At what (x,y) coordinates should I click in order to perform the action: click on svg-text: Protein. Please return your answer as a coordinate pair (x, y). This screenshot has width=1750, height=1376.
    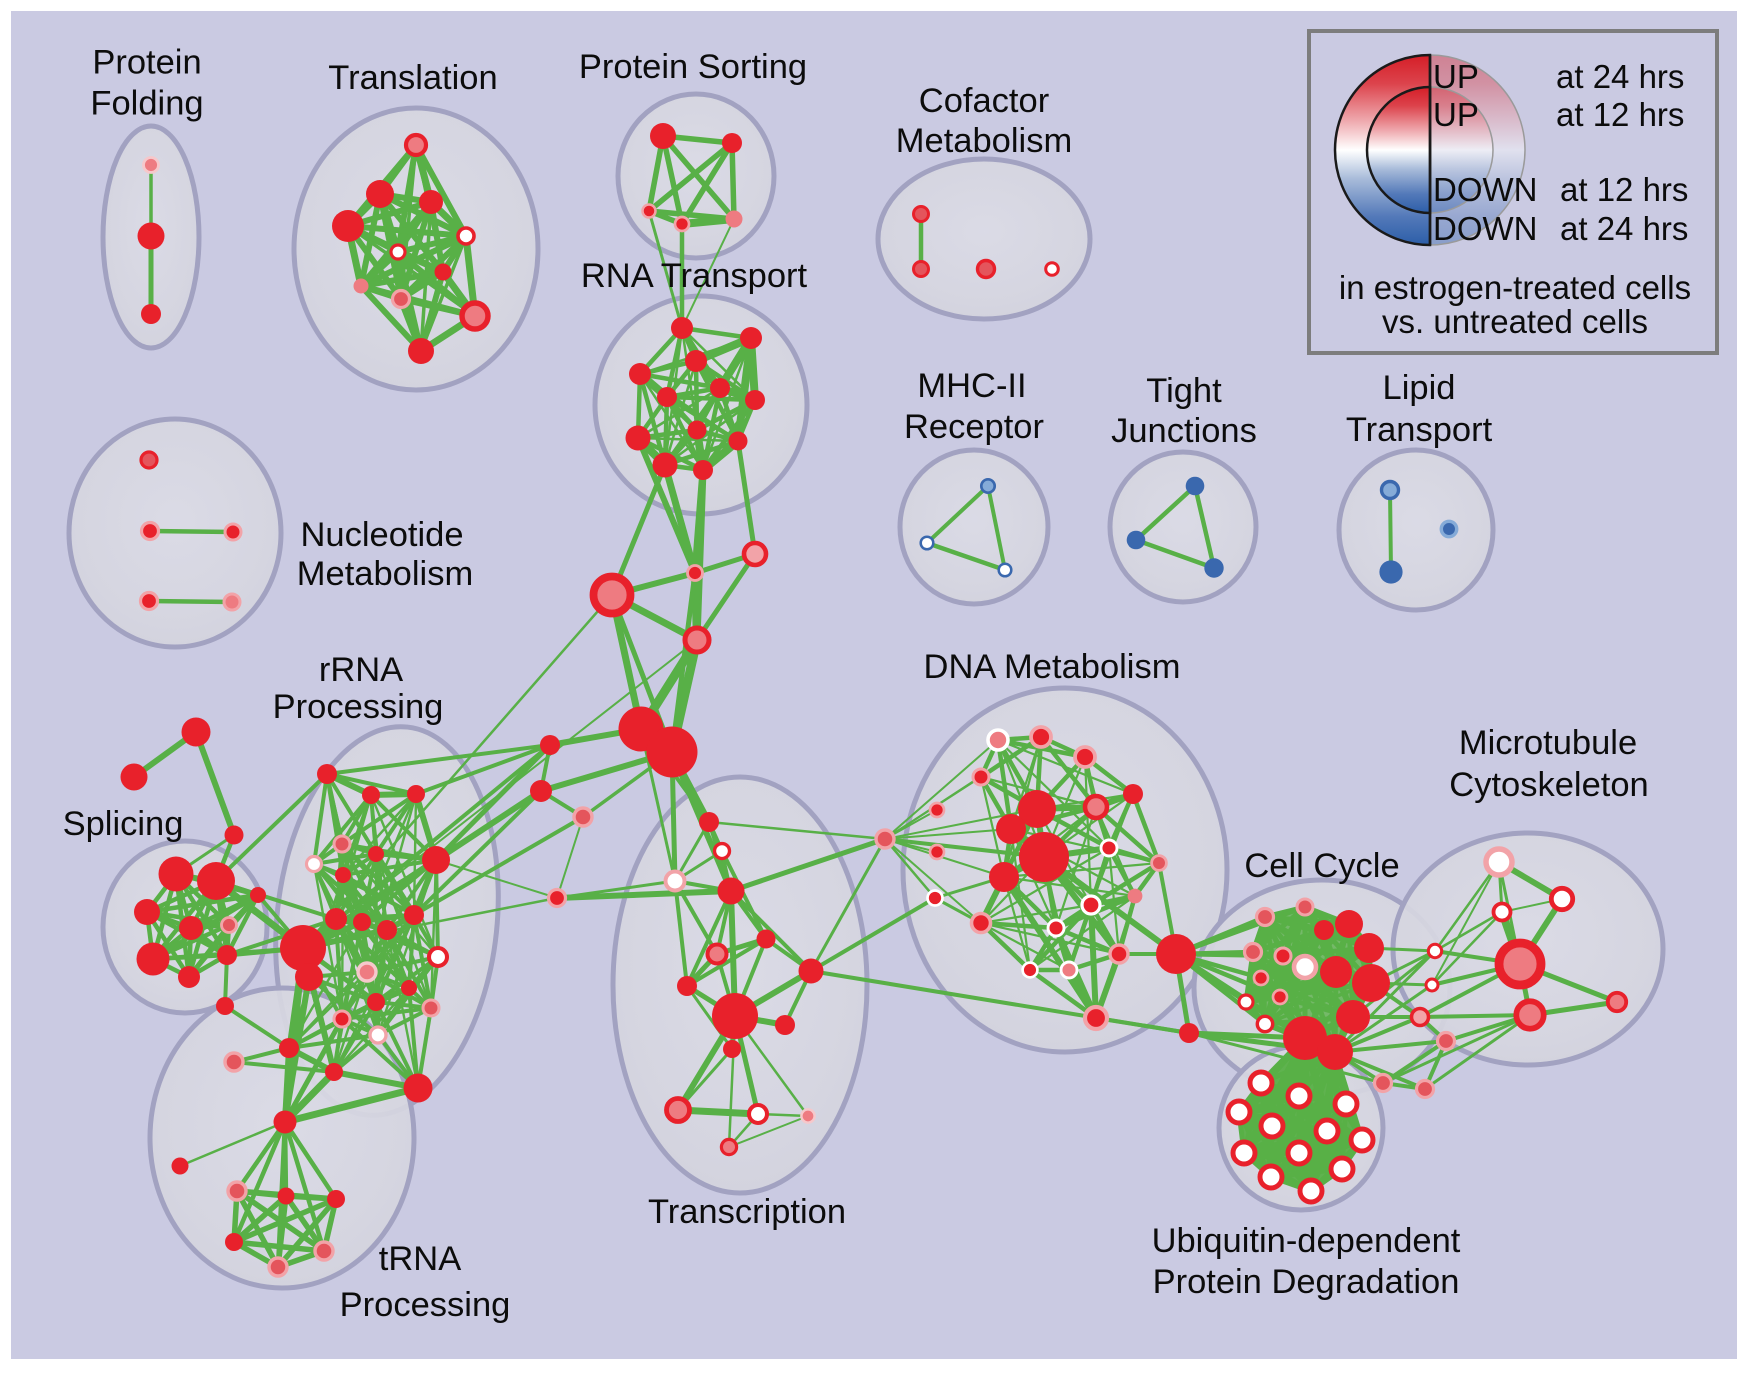
    Looking at the image, I should click on (146, 63).